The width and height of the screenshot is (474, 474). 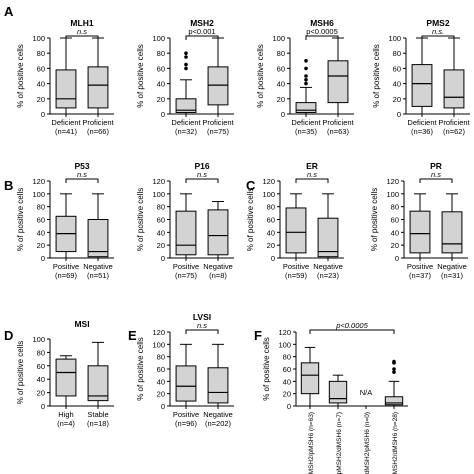 I want to click on x-n-label: (n=23), so click(x=328, y=275).